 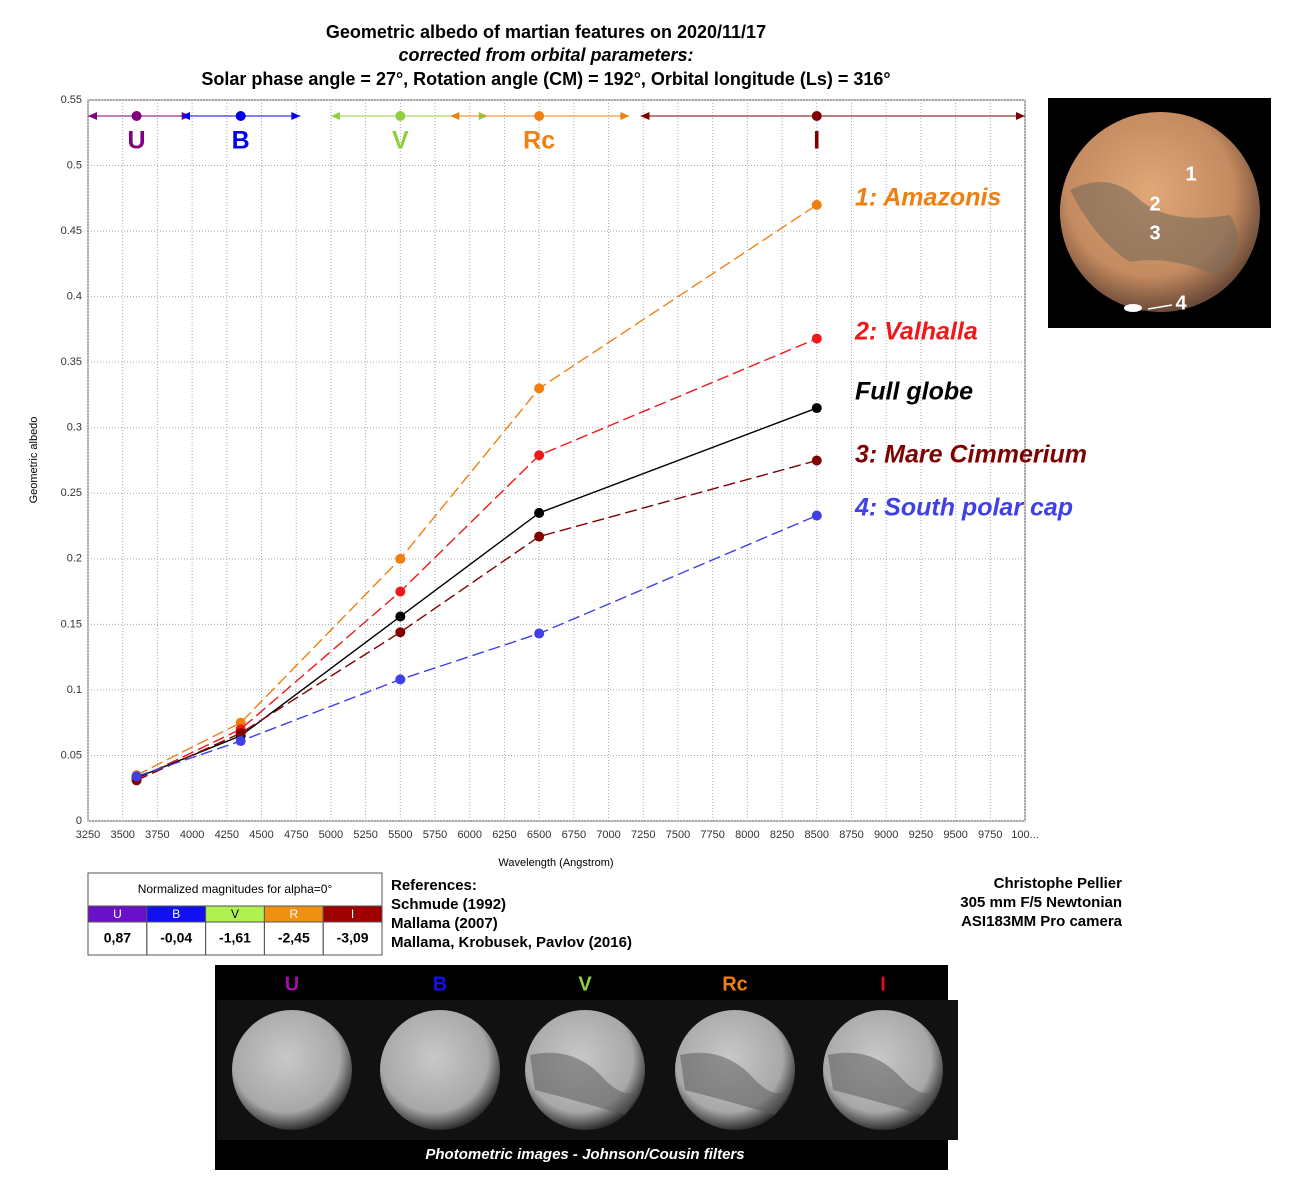 What do you see at coordinates (555, 863) in the screenshot?
I see `x-axis-label: Wavelength (Angstrom)` at bounding box center [555, 863].